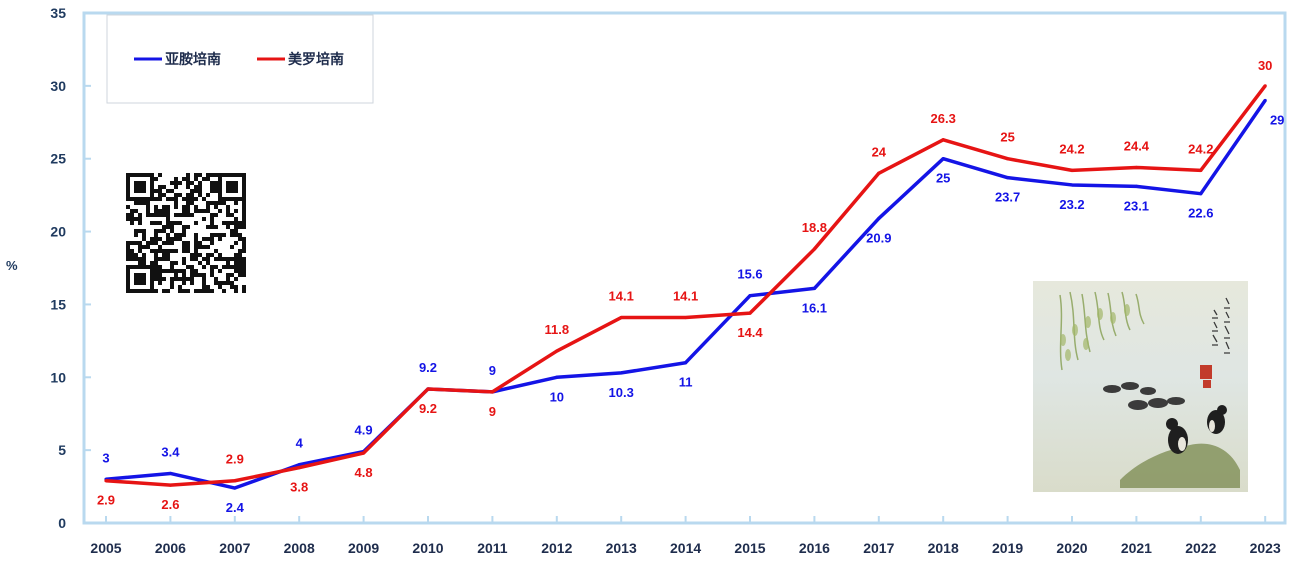  Describe the element at coordinates (1007, 137) in the screenshot. I see `data-label-red: 25` at that location.